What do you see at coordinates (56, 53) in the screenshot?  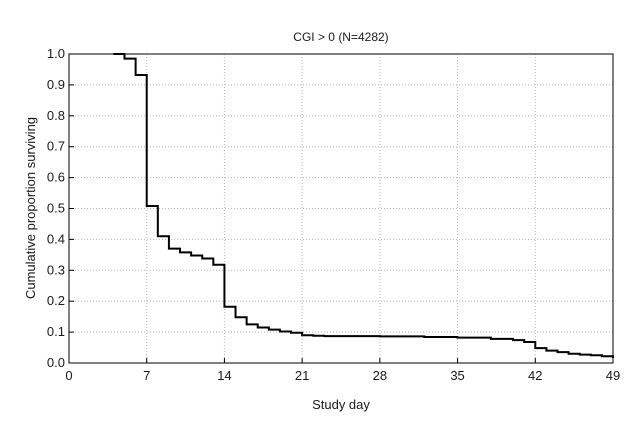 I see `y-tick-label: 1.0` at bounding box center [56, 53].